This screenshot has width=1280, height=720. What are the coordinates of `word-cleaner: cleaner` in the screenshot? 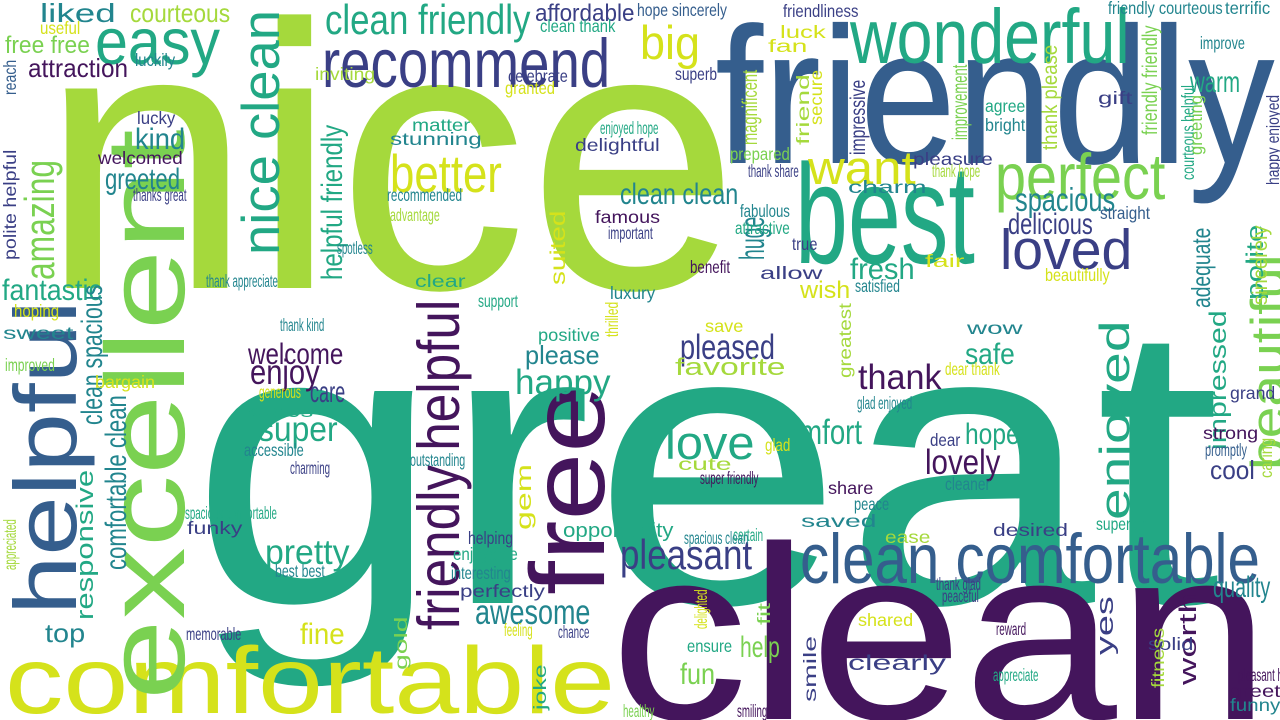 It's located at (968, 484).